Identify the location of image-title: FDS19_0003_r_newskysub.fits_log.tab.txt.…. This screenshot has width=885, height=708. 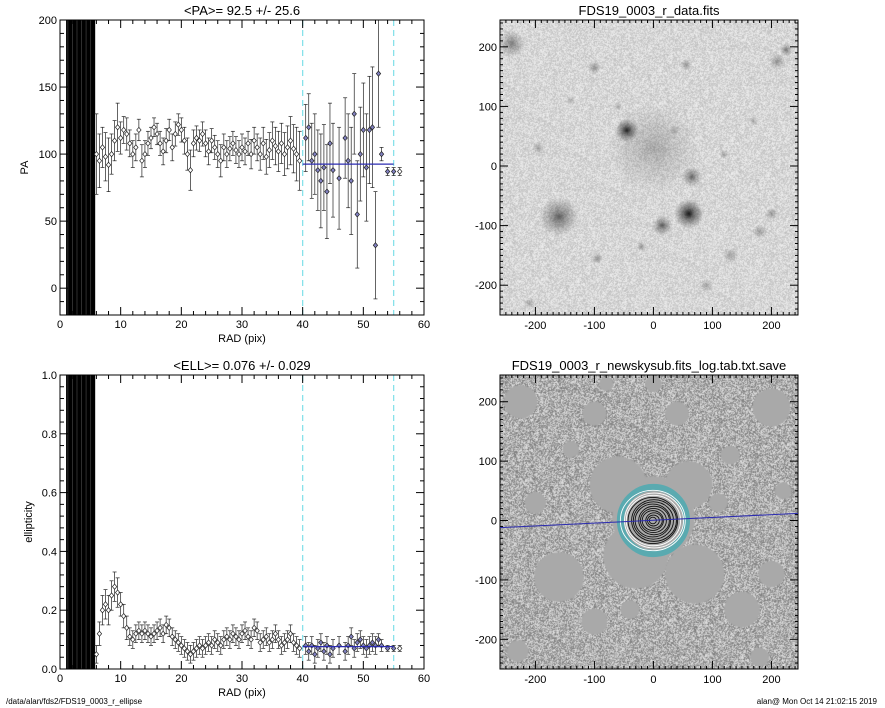
(649, 365).